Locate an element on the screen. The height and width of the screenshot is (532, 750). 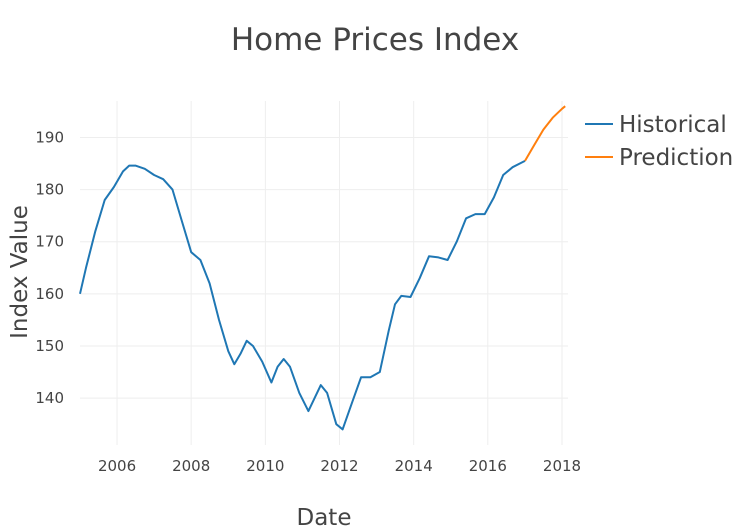
series-line-prediction is located at coordinates (545, 133).